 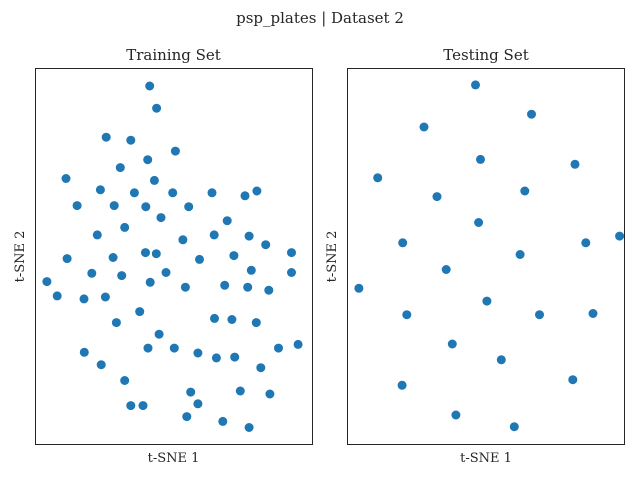 I want to click on figure-title: psp_plates | Dataset 2, so click(x=320, y=18).